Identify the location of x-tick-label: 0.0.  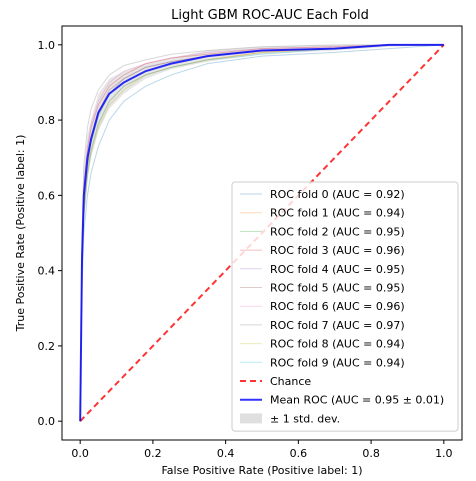
(80, 453).